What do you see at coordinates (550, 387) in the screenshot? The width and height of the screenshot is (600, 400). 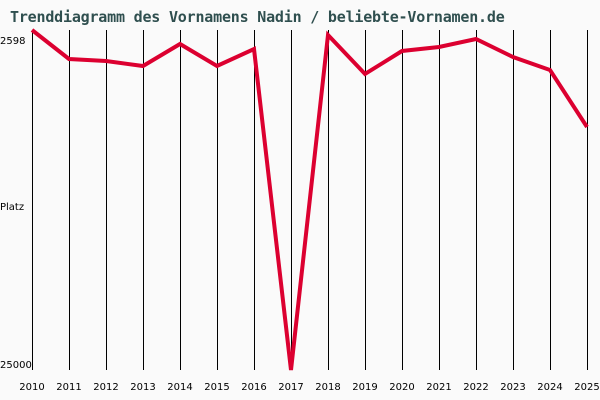 I see `x-tick-label-2024: 2024` at bounding box center [550, 387].